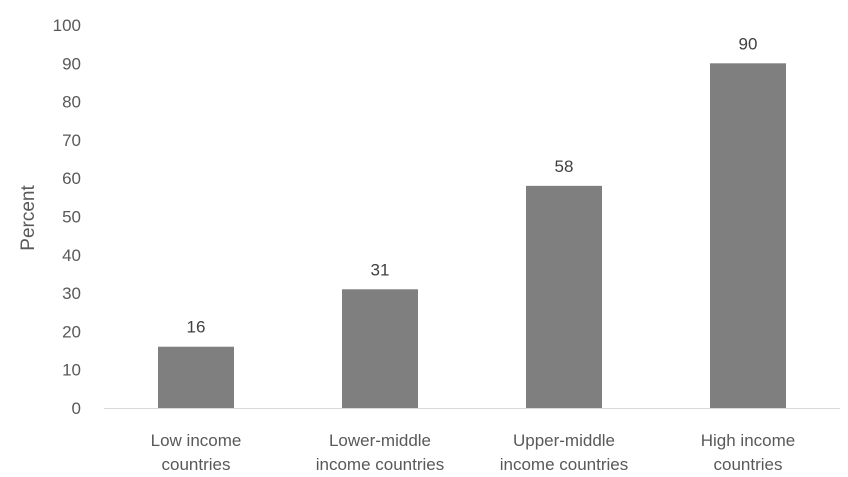 The height and width of the screenshot is (477, 848). I want to click on y-tick-label: 80, so click(71, 102).